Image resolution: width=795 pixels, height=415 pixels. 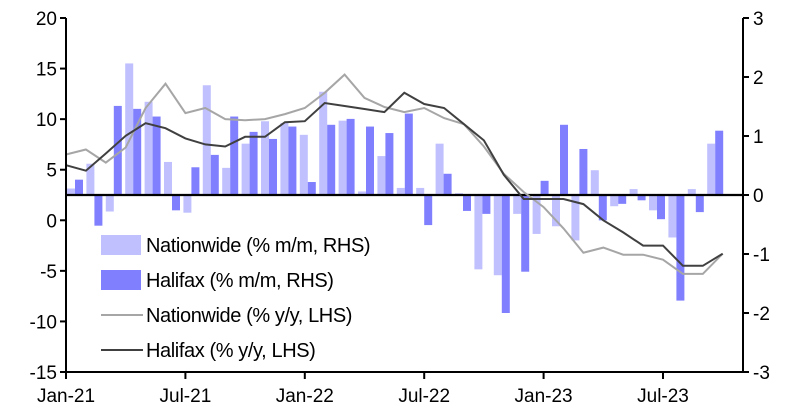 I want to click on left-tick-label: -15, so click(x=43, y=373).